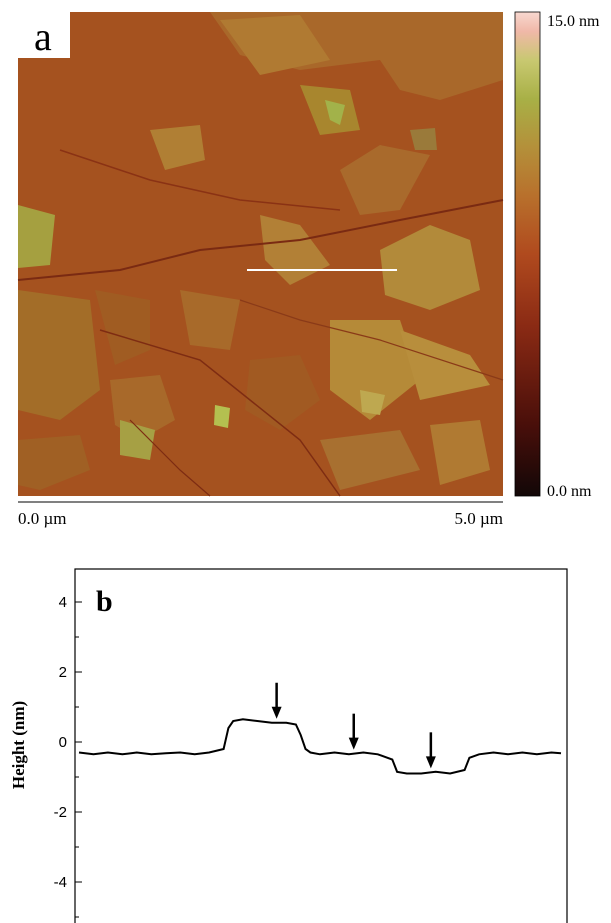 This screenshot has width=611, height=923. What do you see at coordinates (104, 601) in the screenshot?
I see `panel-b-label: b` at bounding box center [104, 601].